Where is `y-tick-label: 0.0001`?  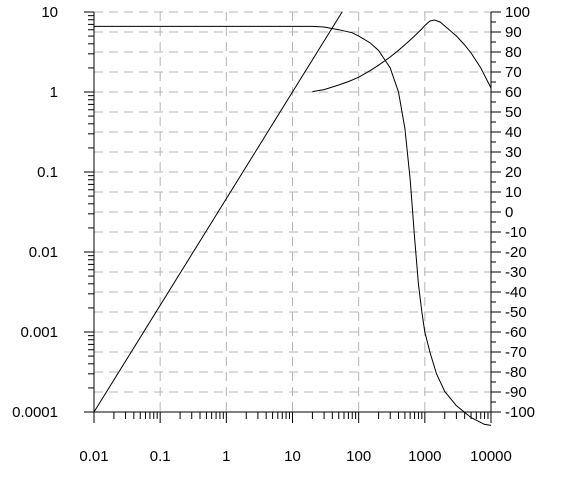 y-tick-label: 0.0001 is located at coordinates (35, 412).